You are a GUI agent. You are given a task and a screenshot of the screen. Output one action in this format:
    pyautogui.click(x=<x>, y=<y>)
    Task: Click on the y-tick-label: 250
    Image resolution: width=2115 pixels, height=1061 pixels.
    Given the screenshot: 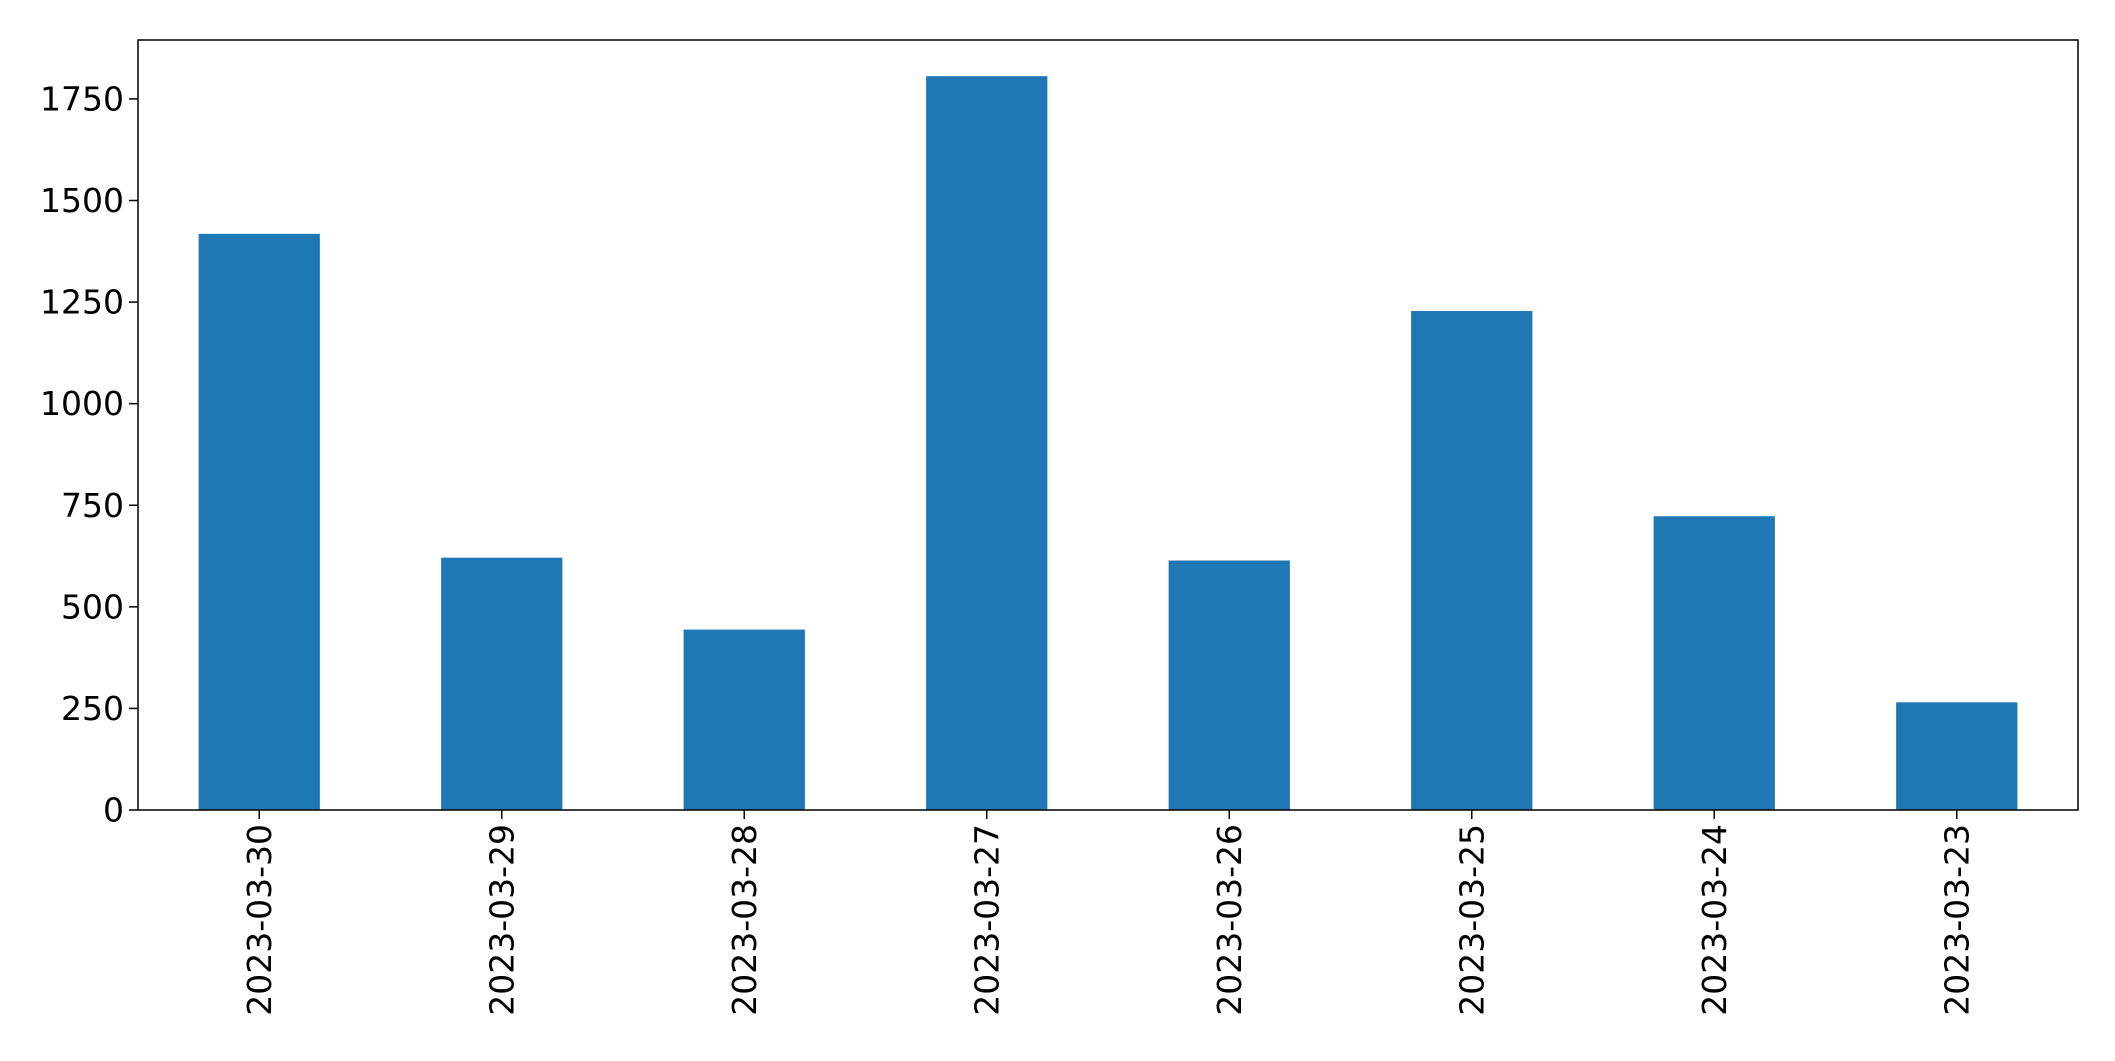 What is the action you would take?
    pyautogui.click(x=92, y=708)
    